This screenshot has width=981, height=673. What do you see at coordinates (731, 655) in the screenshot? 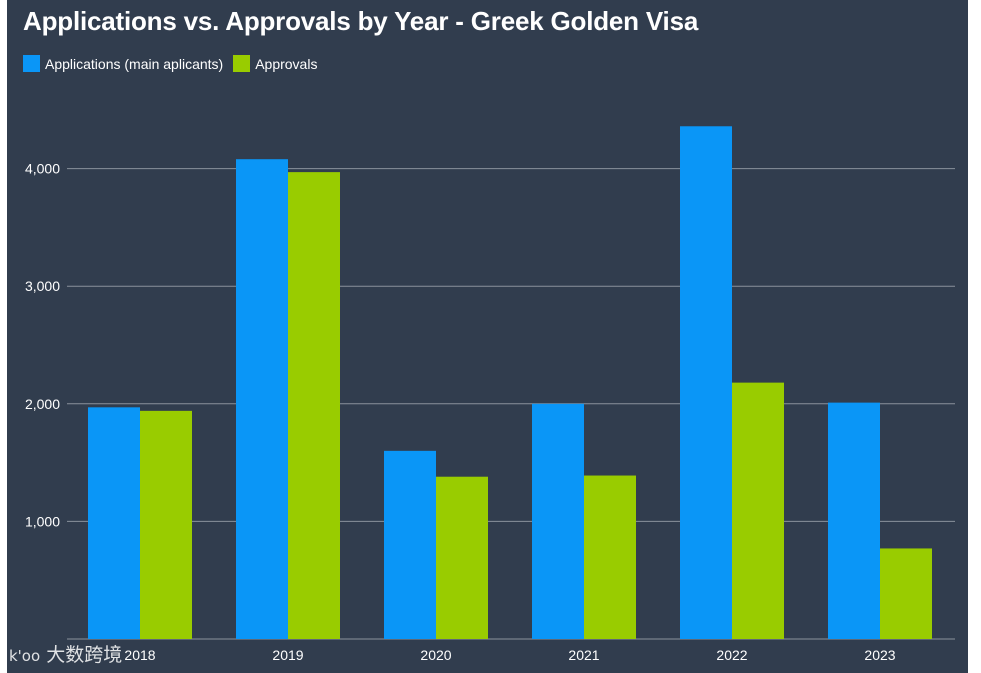
I see `x-tick-label-2022: 2022` at bounding box center [731, 655].